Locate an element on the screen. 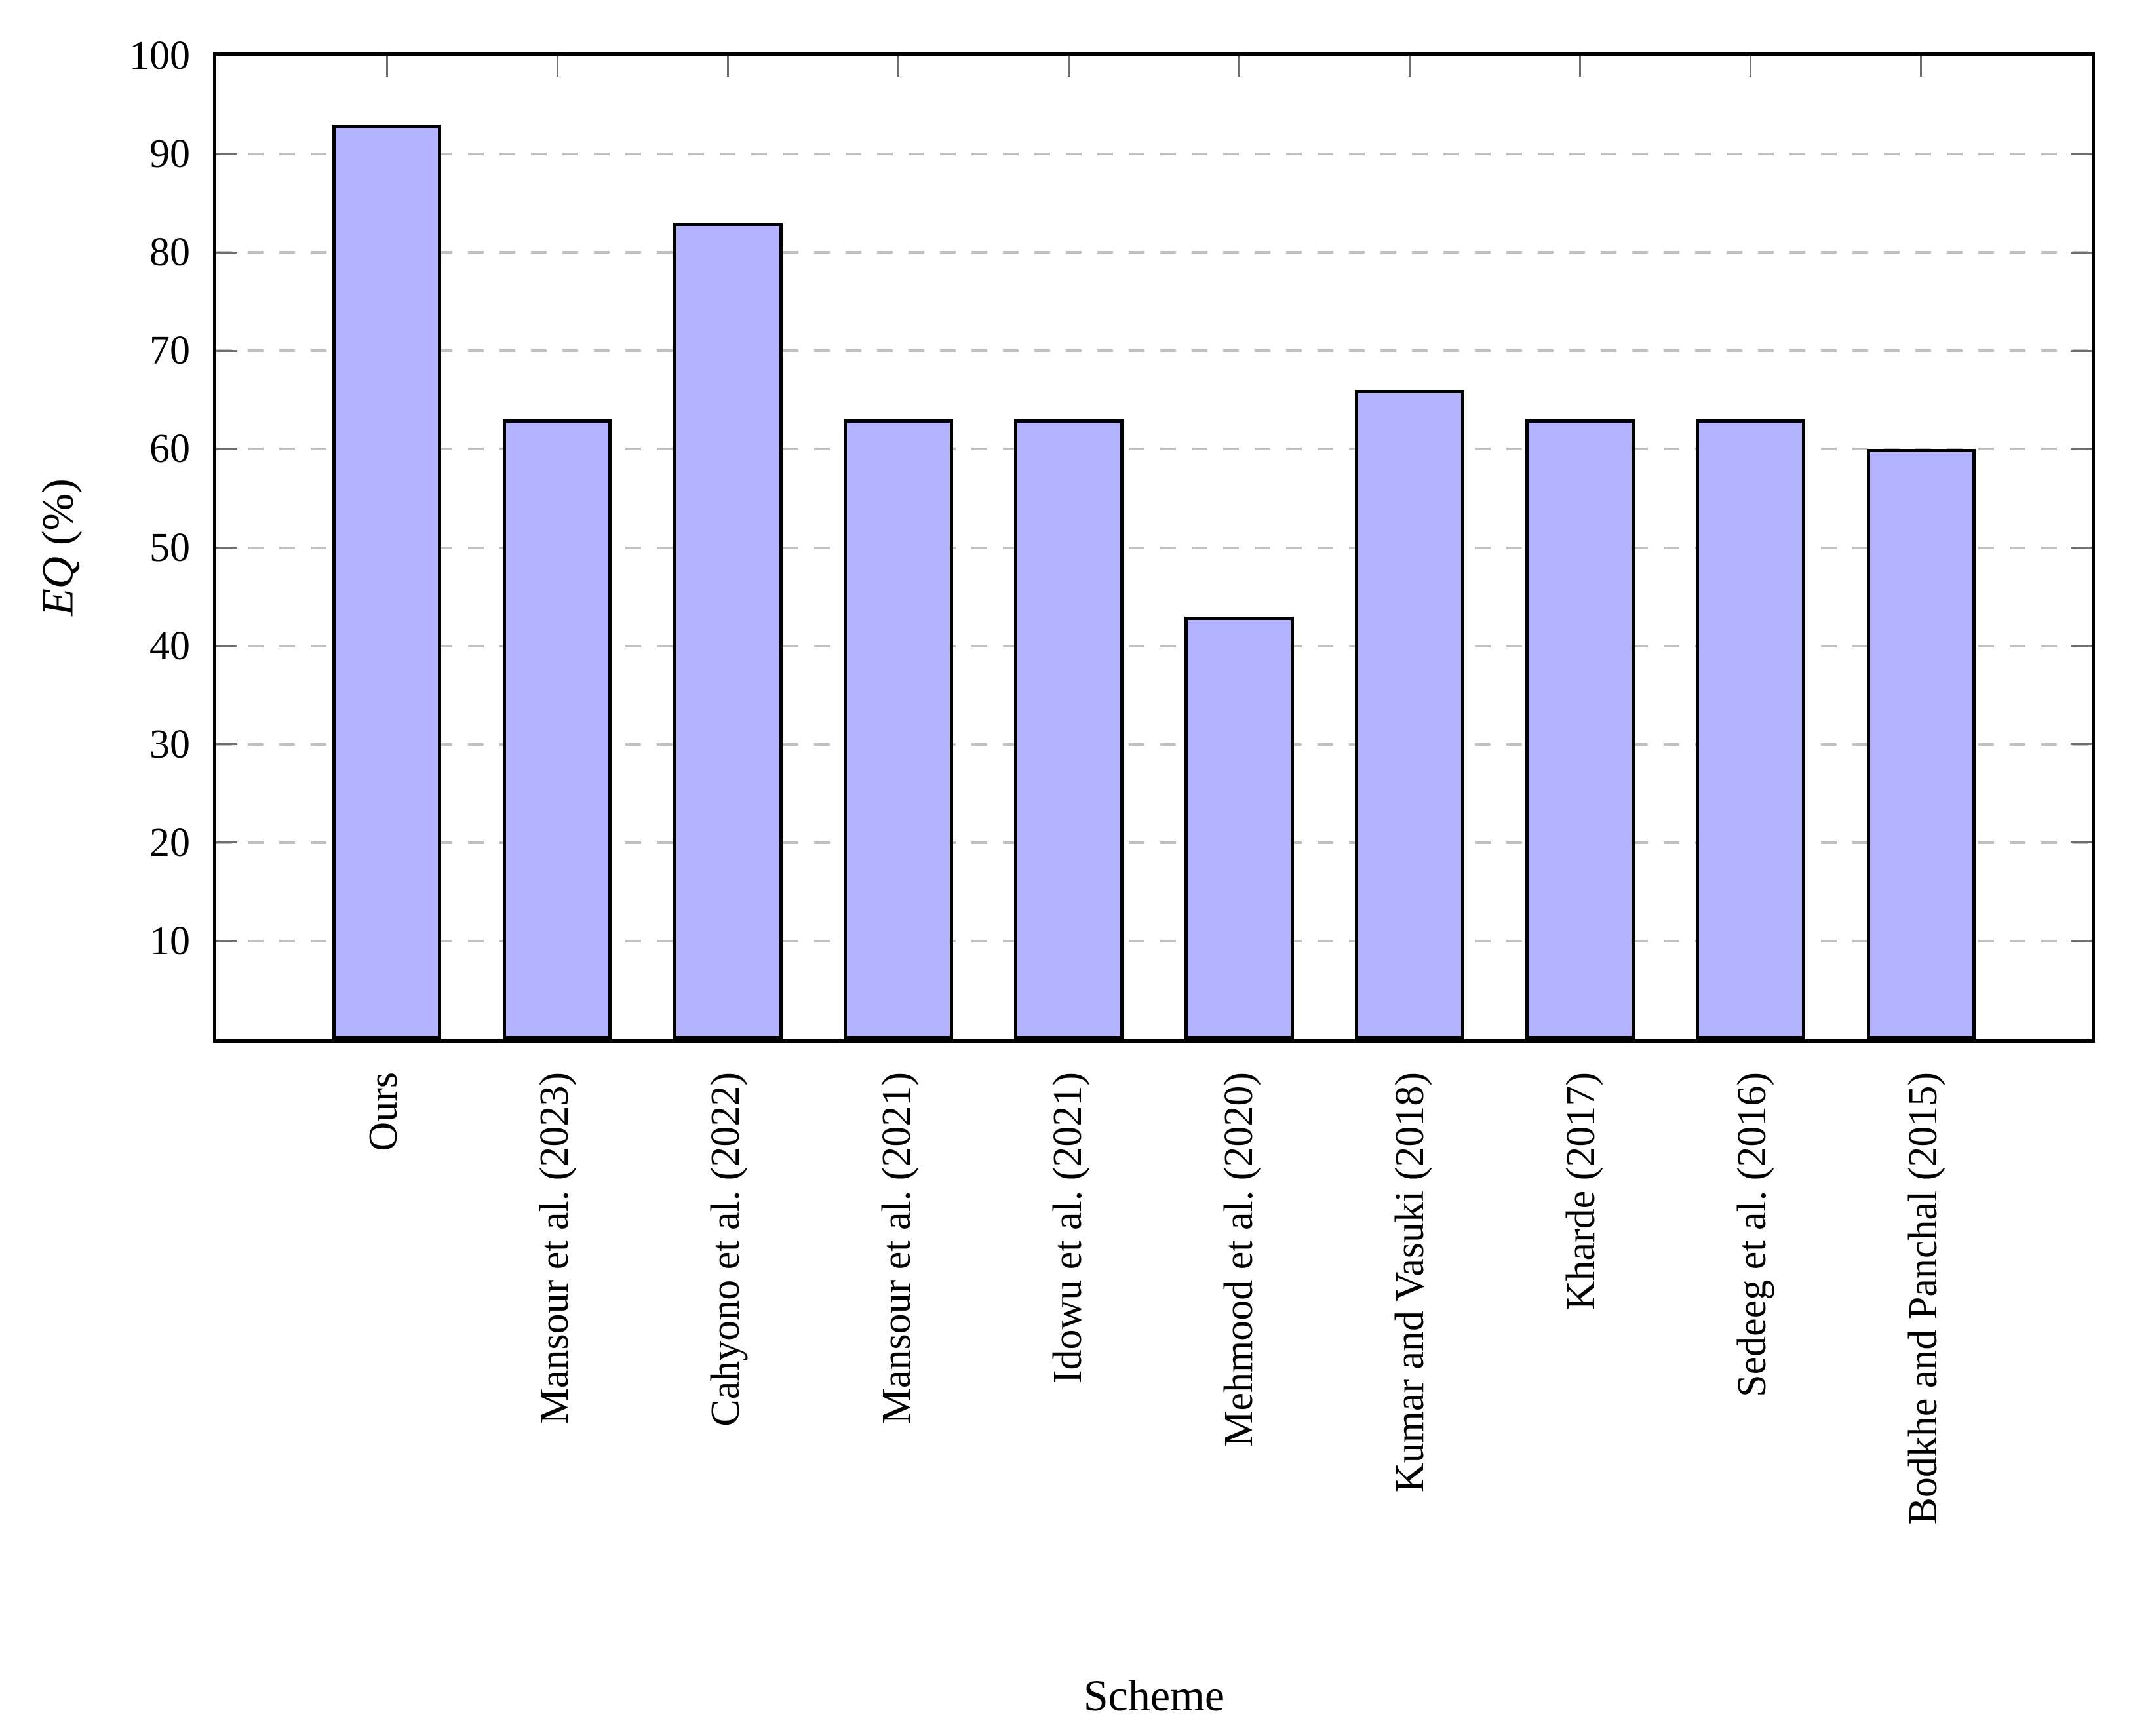  category-label-slot: Kumar and Vasuki (2018) is located at coordinates (1411, 1360).